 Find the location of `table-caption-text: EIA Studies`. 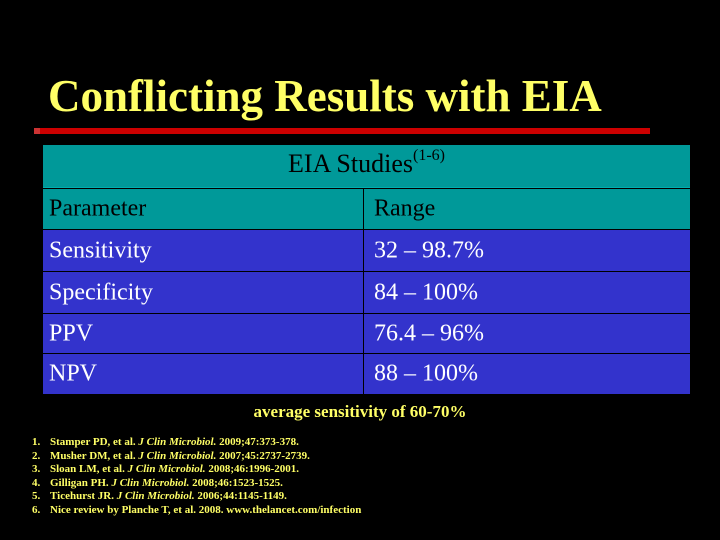

table-caption-text: EIA Studies is located at coordinates (350, 163).